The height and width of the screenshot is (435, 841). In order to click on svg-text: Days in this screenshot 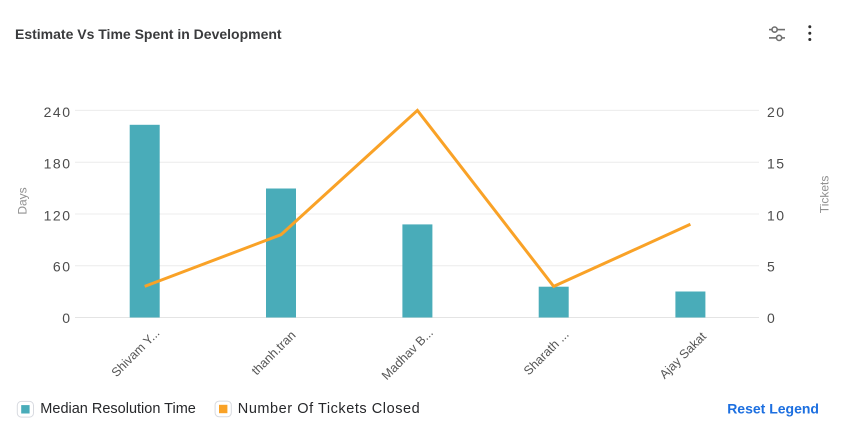, I will do `click(22, 200)`.